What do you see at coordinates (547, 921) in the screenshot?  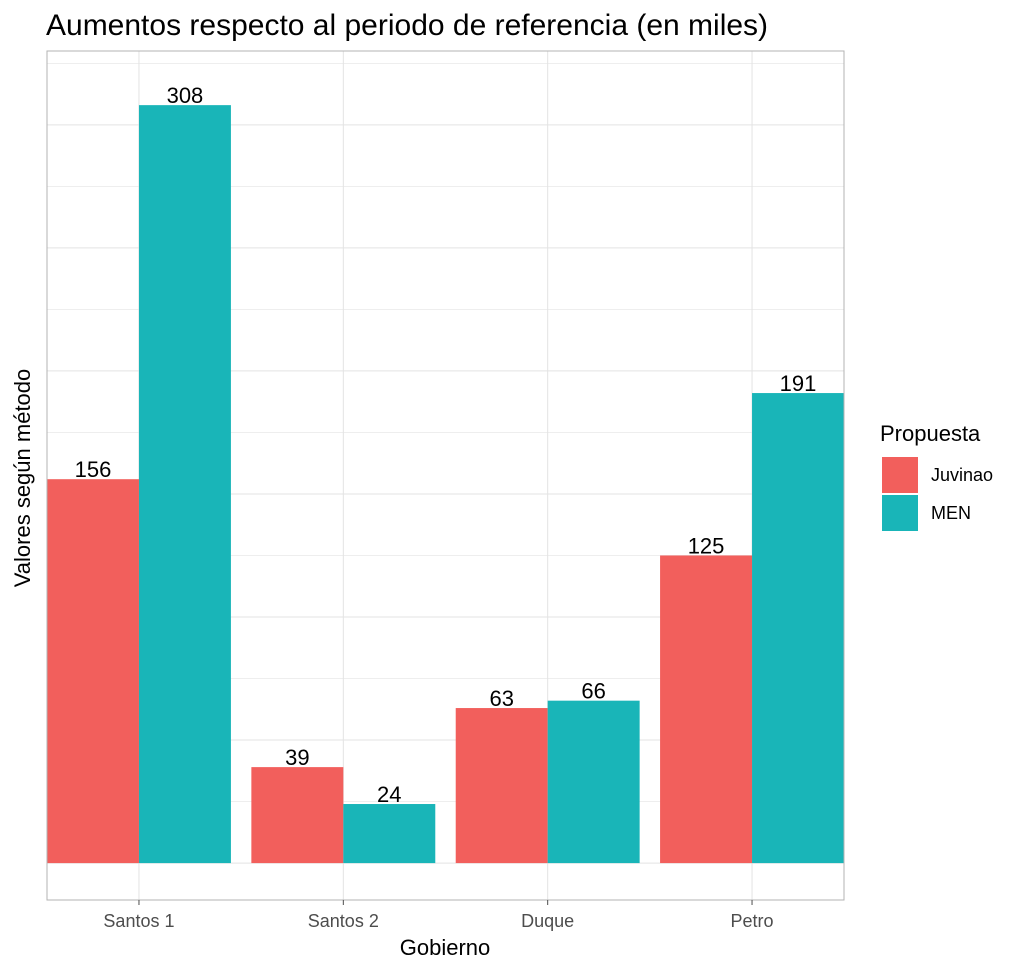 I see `x-tick-label: Duque` at bounding box center [547, 921].